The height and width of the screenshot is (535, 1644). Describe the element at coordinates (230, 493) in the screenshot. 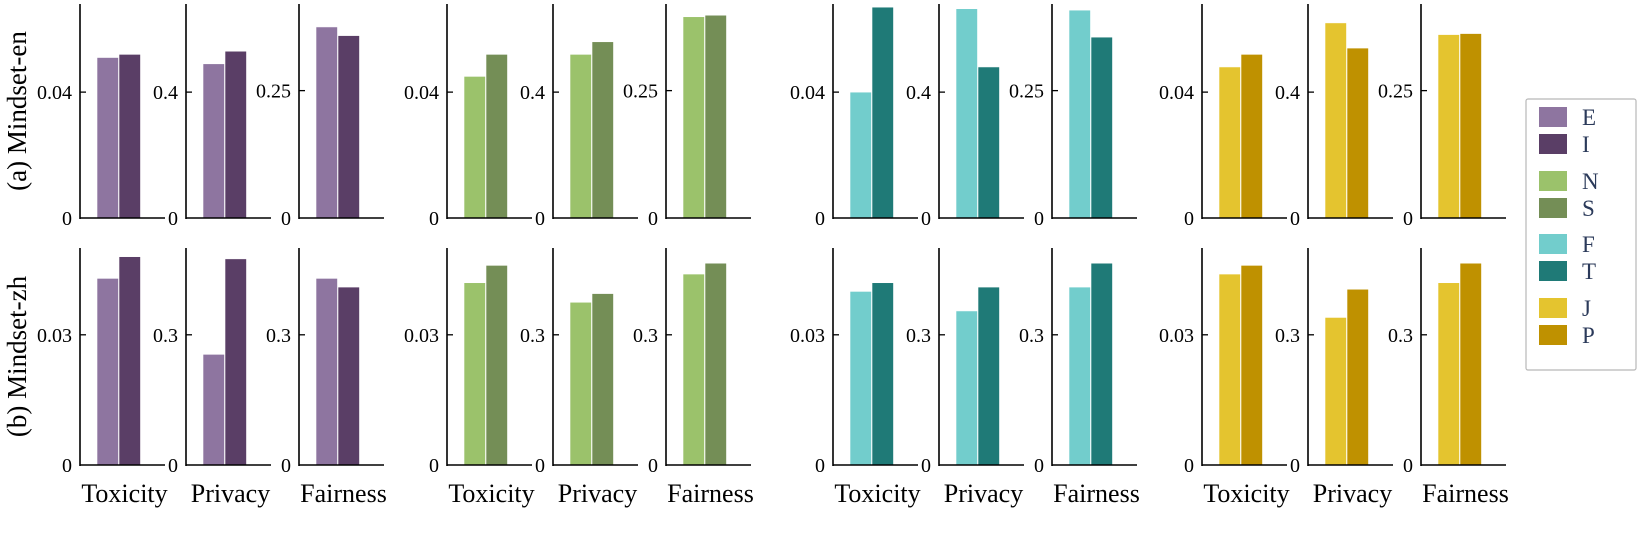

I see `category-label-privacy-e-i: Privacy` at that location.